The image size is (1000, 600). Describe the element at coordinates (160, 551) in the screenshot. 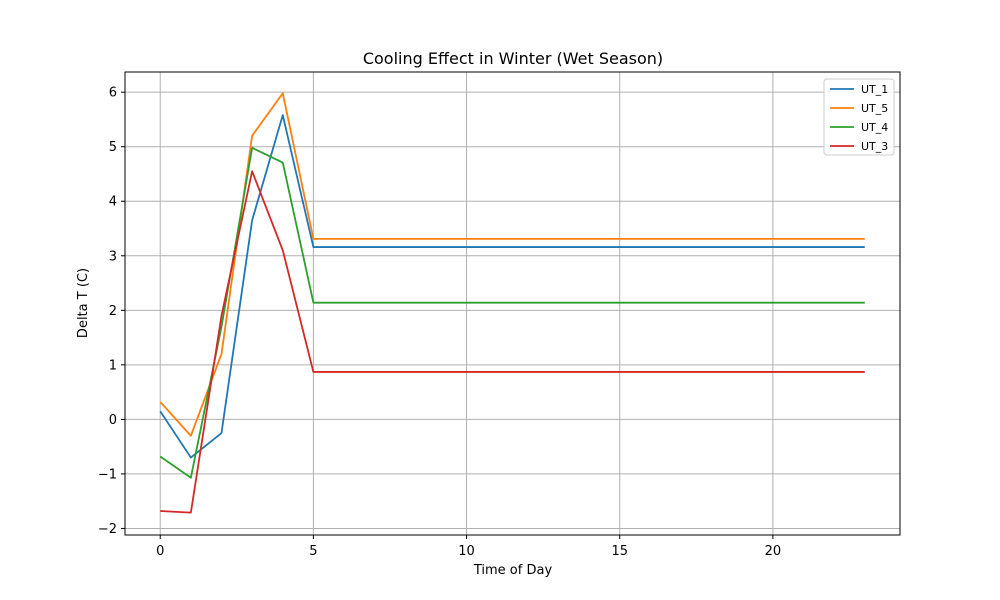

I see `x-tick-label: 0` at that location.